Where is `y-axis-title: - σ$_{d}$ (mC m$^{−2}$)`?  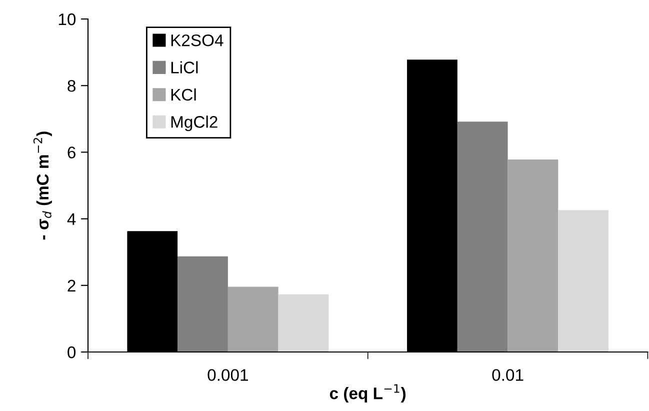 y-axis-title: - σ$_{d}$ (mC m$^{−2}$) is located at coordinates (42, 186).